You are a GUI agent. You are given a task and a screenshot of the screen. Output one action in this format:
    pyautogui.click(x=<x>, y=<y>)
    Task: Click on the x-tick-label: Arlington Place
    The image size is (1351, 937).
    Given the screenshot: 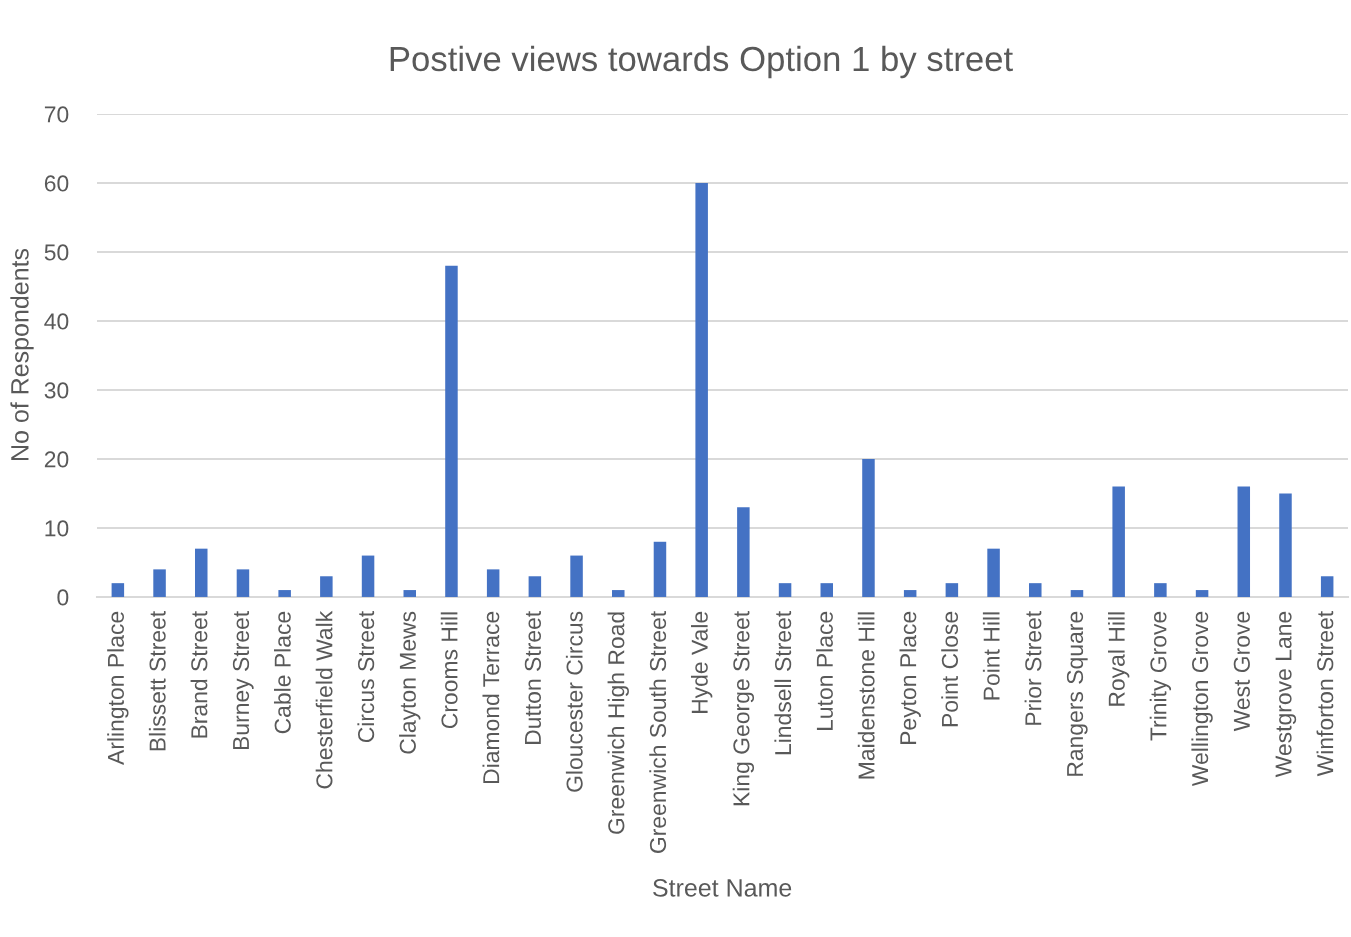 What is the action you would take?
    pyautogui.click(x=118, y=688)
    